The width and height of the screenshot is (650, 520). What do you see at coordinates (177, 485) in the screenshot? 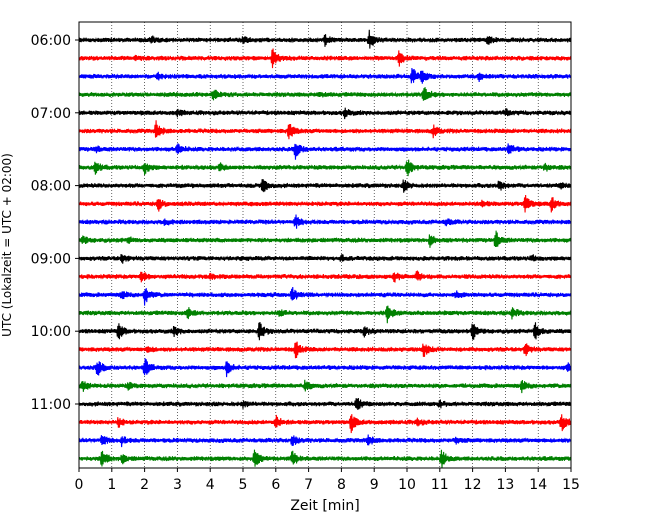
I see `x-tick-label: 3` at bounding box center [177, 485].